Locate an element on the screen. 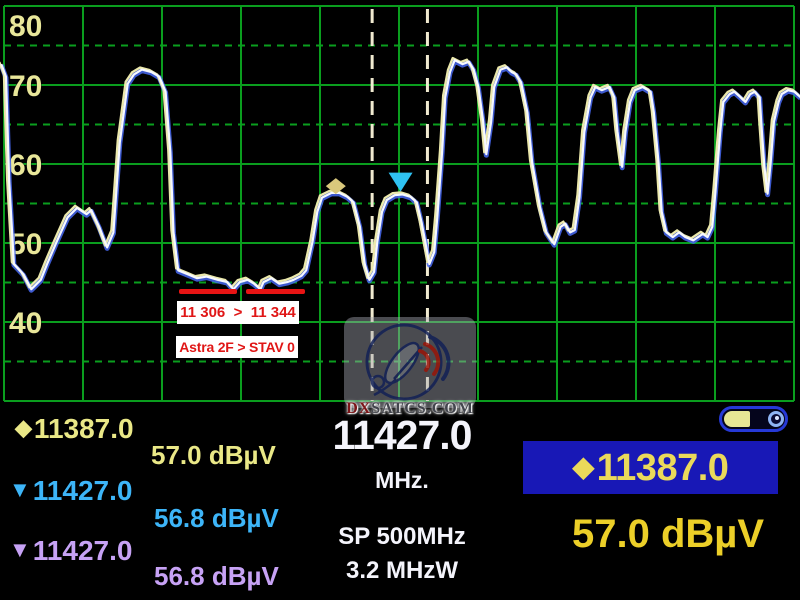  watermark-dx: DX is located at coordinates (359, 408).